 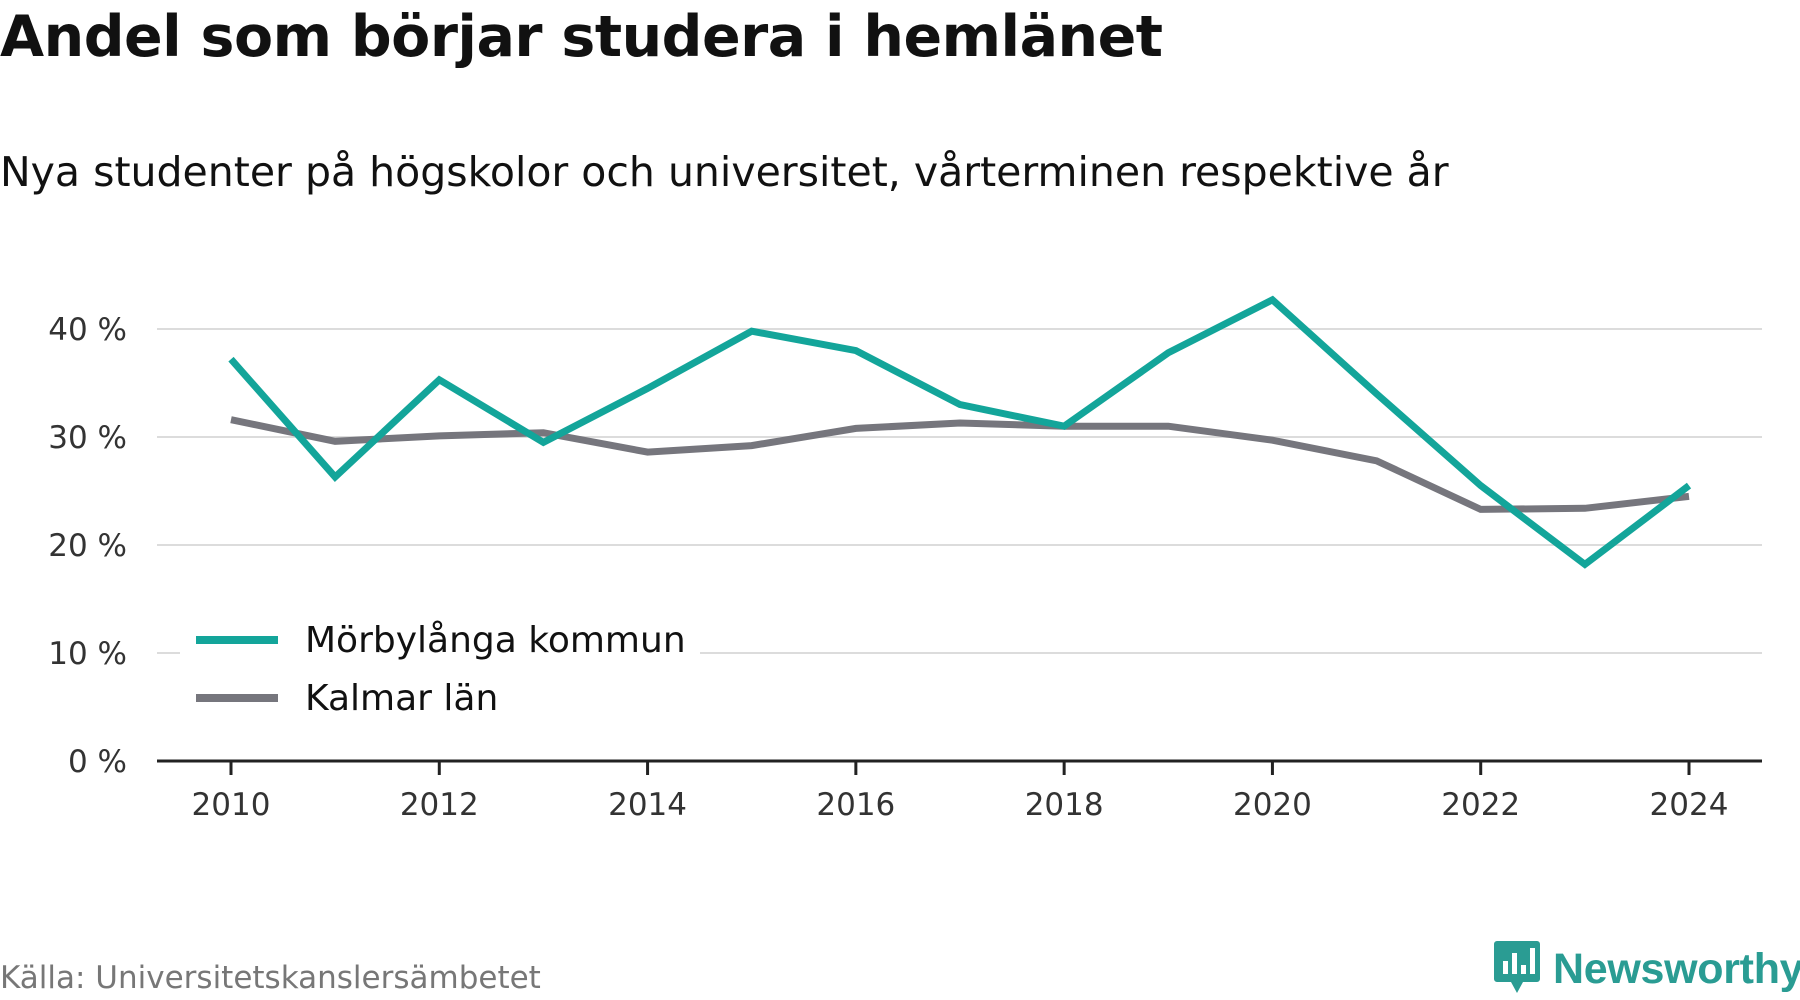 What do you see at coordinates (401, 698) in the screenshot?
I see `legend-label: Kalmar län` at bounding box center [401, 698].